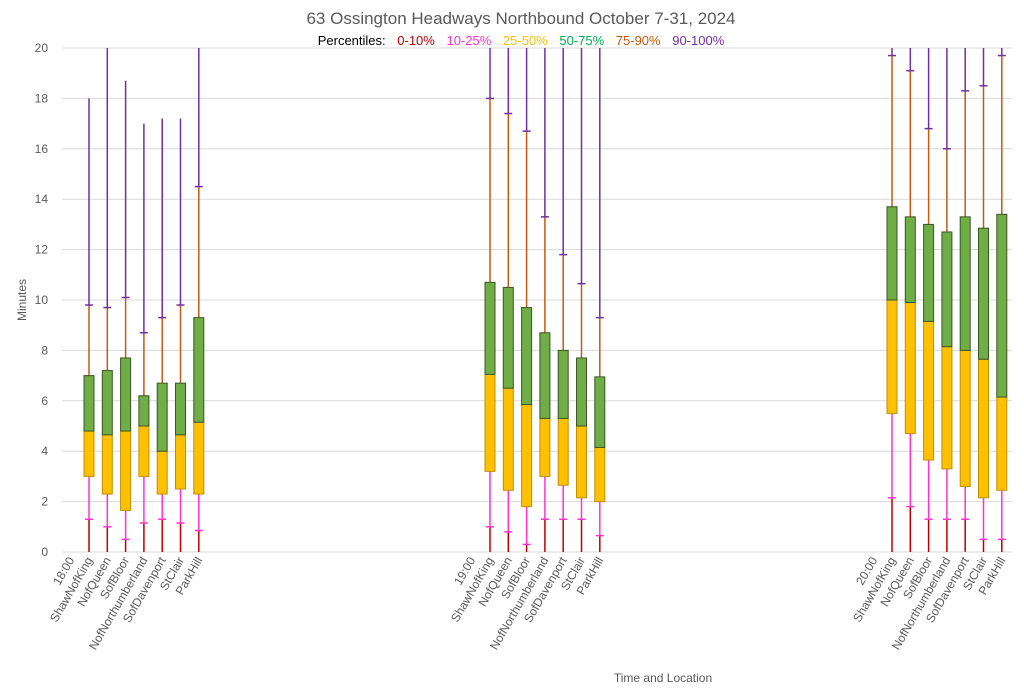 This screenshot has width=1024, height=688. Describe the element at coordinates (563, 300) in the screenshot. I see `box-19:00-SofDavenport` at that location.